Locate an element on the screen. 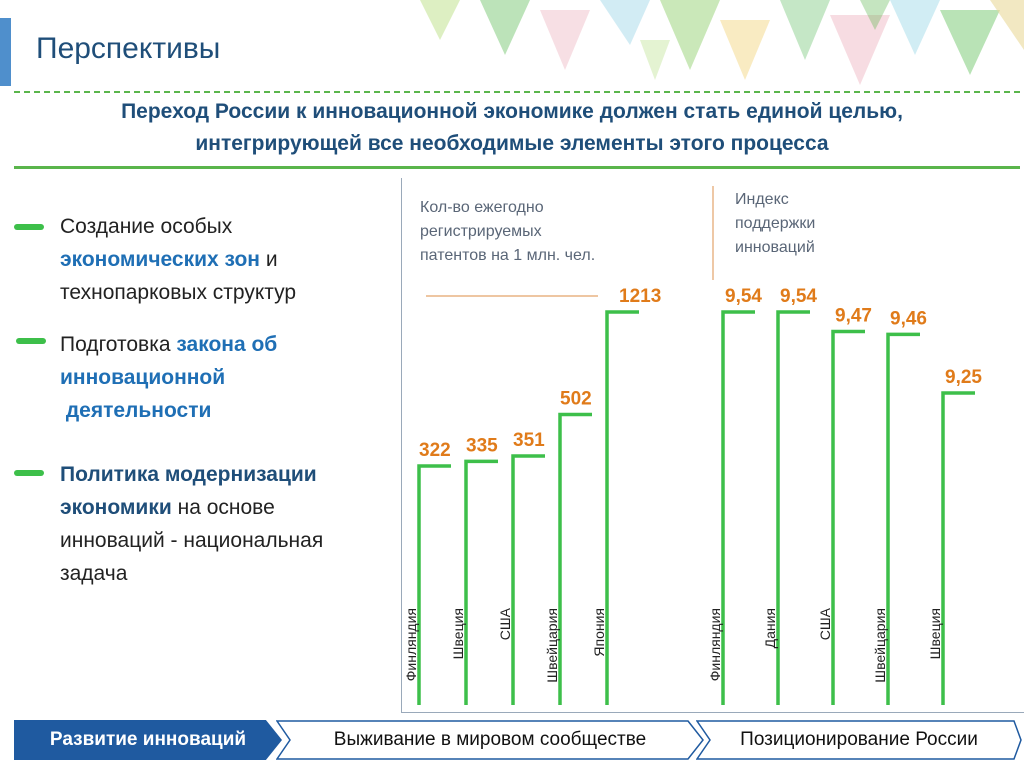  tab-survival-world-community: Выживание в мировом сообществе is located at coordinates (490, 740).